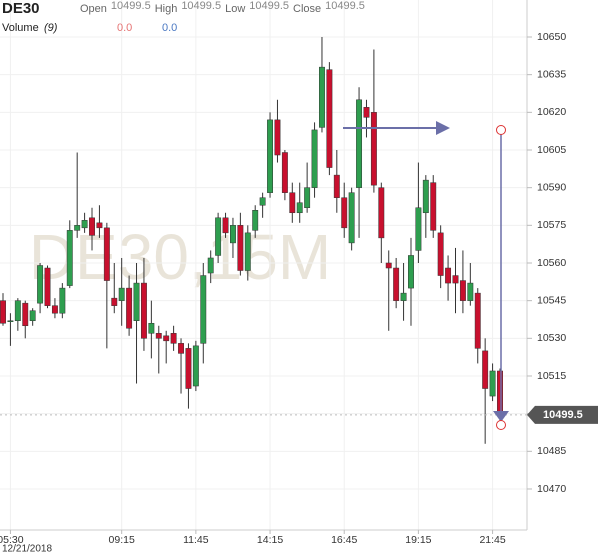 Image resolution: width=600 pixels, height=558 pixels. I want to click on x-tick-label: 14:15, so click(270, 540).